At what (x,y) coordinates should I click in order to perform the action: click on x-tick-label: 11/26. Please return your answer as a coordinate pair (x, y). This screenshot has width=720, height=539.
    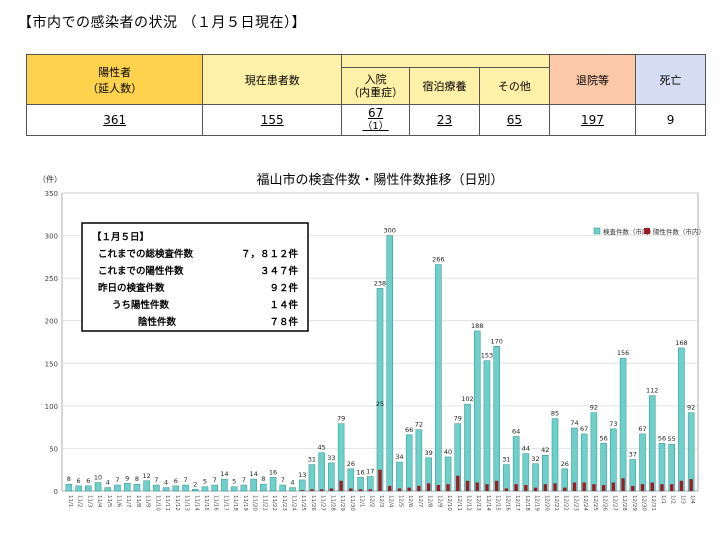
    Looking at the image, I should click on (313, 503).